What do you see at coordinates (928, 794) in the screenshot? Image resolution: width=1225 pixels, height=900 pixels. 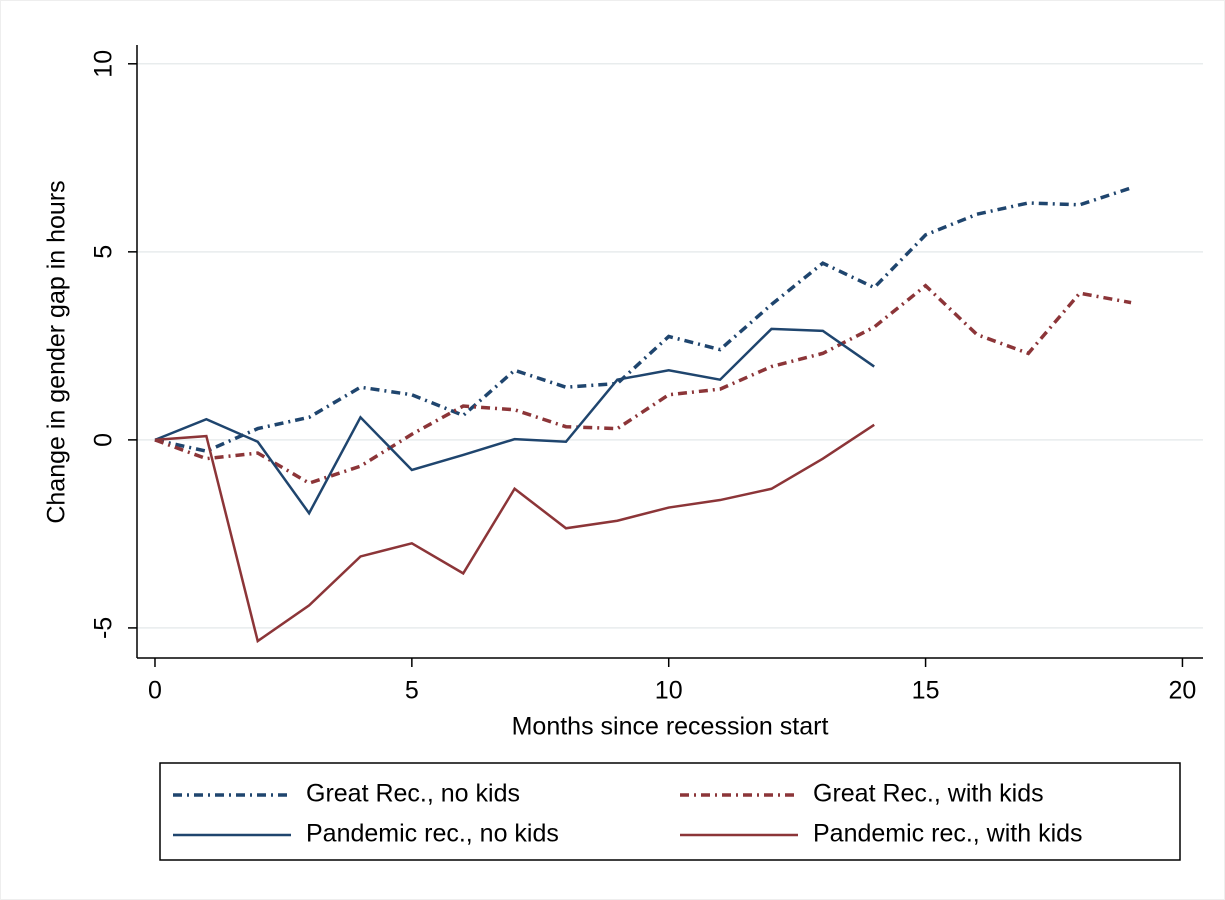 I see `legend-label: Great Rec., with kids` at bounding box center [928, 794].